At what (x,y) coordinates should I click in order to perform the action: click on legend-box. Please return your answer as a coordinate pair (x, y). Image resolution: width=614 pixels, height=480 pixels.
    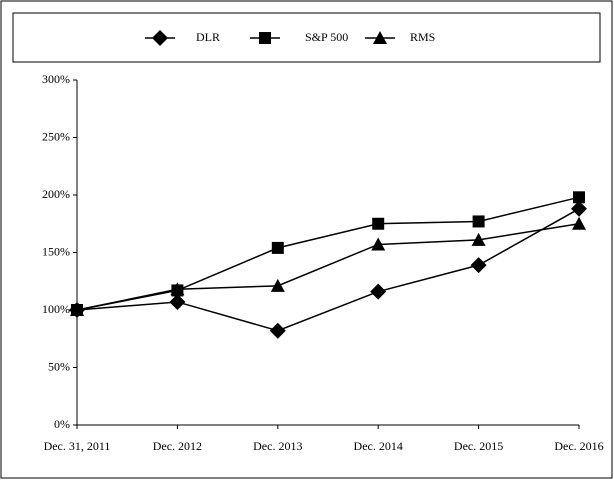
    Looking at the image, I should click on (306, 37).